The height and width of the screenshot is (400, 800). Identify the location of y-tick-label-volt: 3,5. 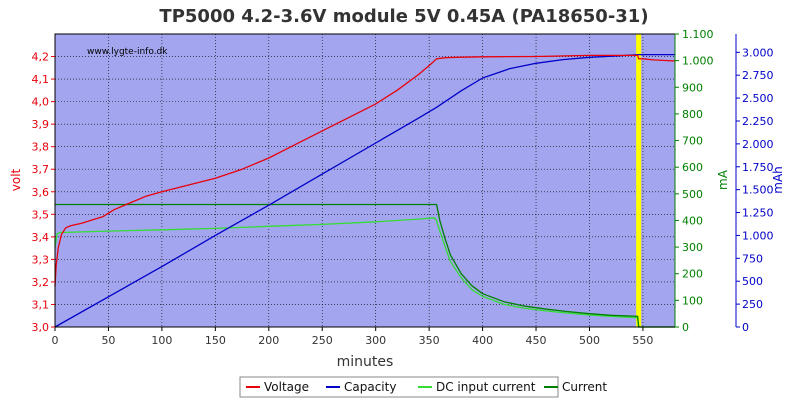
(41, 214).